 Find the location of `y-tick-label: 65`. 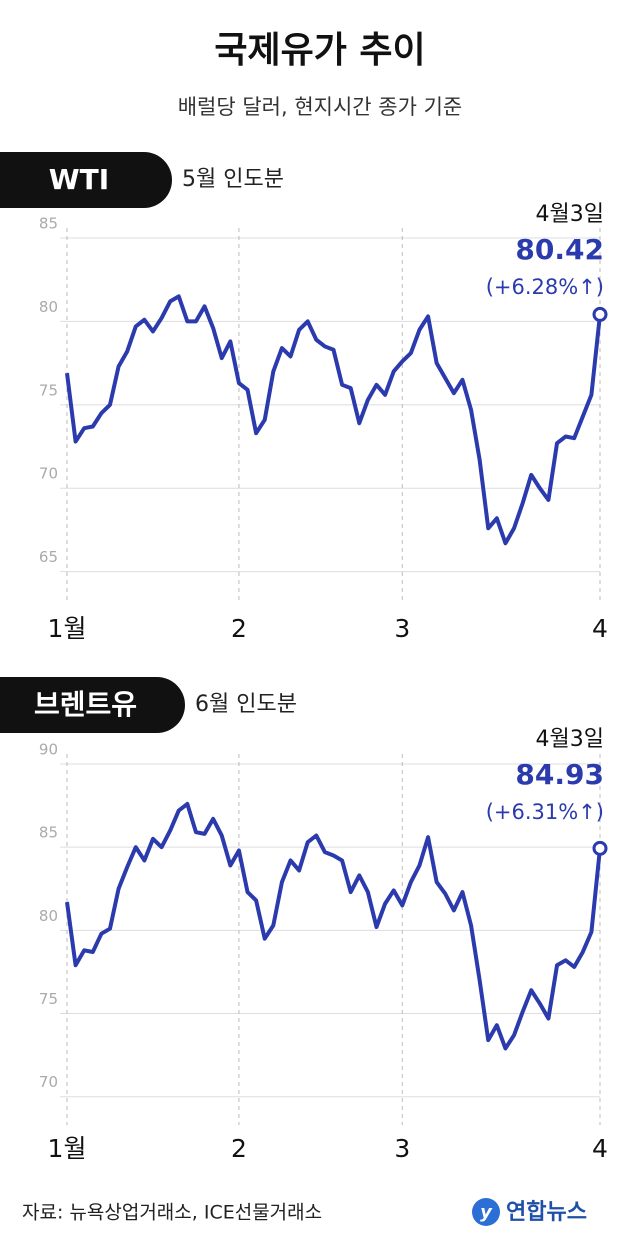

y-tick-label: 65 is located at coordinates (48, 557).